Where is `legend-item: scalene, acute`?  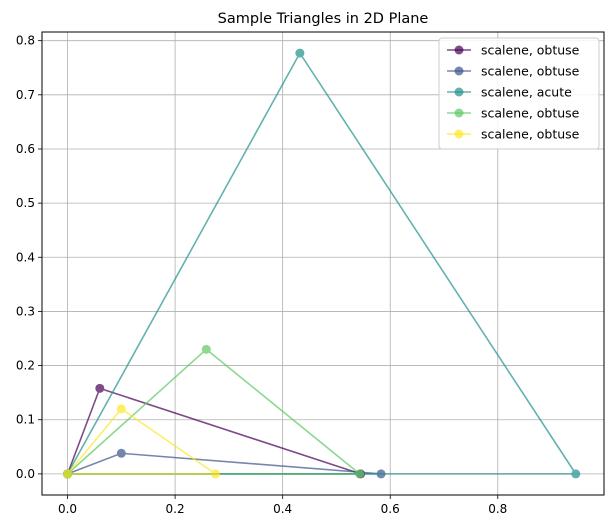 legend-item: scalene, acute is located at coordinates (509, 92).